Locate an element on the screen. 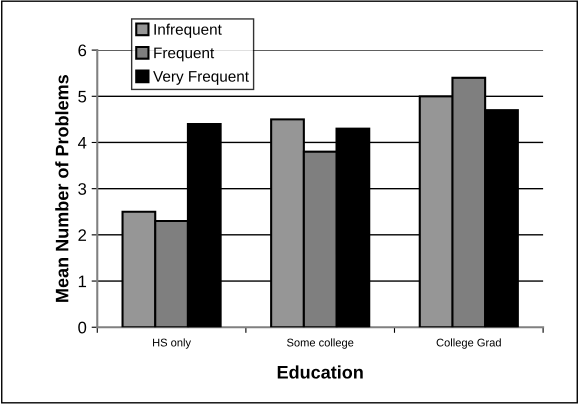 This screenshot has width=579, height=404. legend-label: Infrequent is located at coordinates (188, 31).